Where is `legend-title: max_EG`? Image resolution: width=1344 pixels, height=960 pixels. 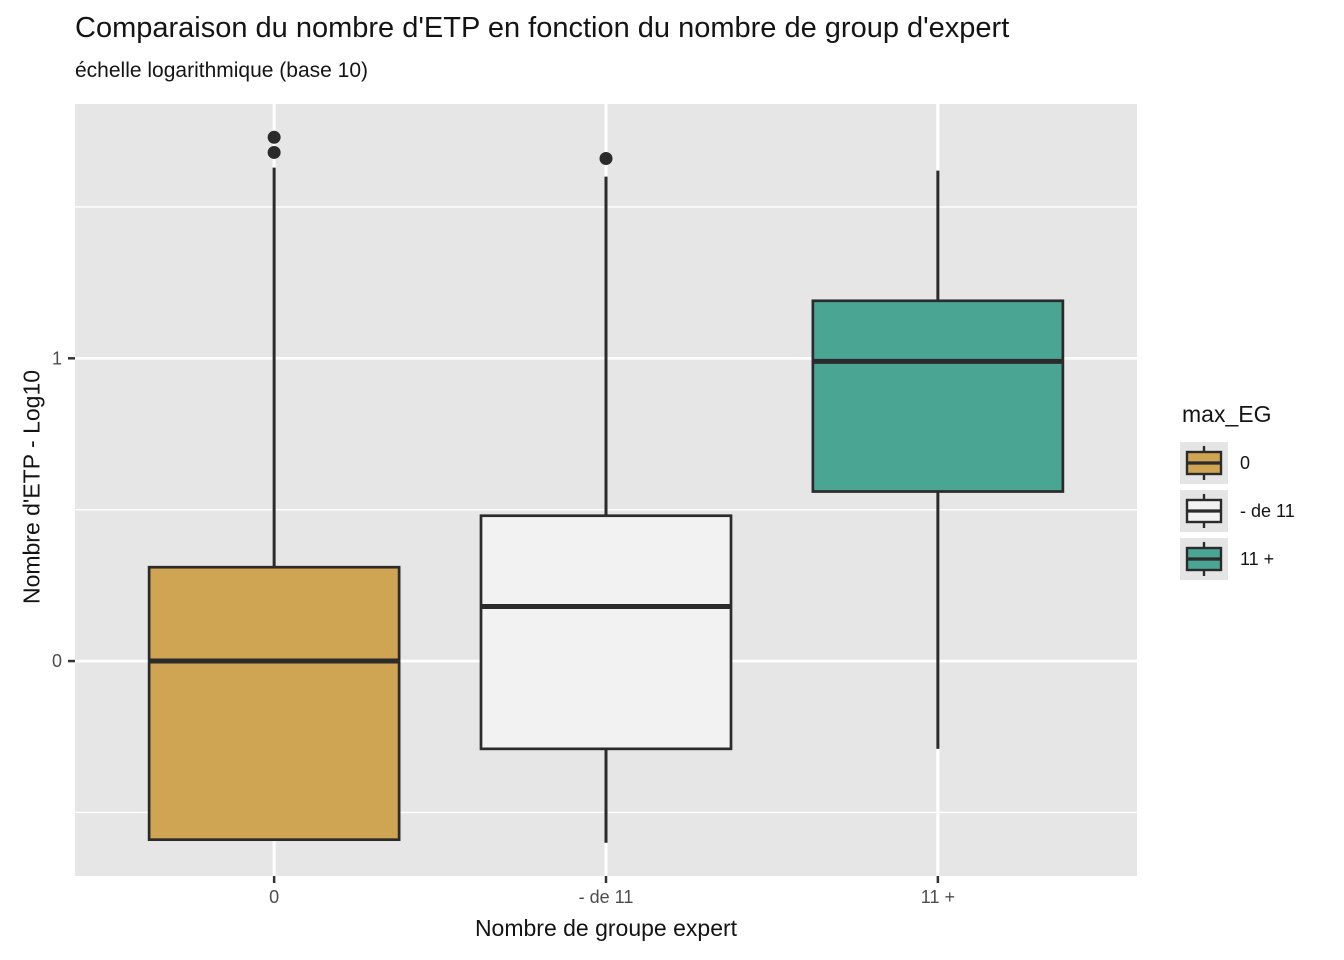 legend-title: max_EG is located at coordinates (1227, 414).